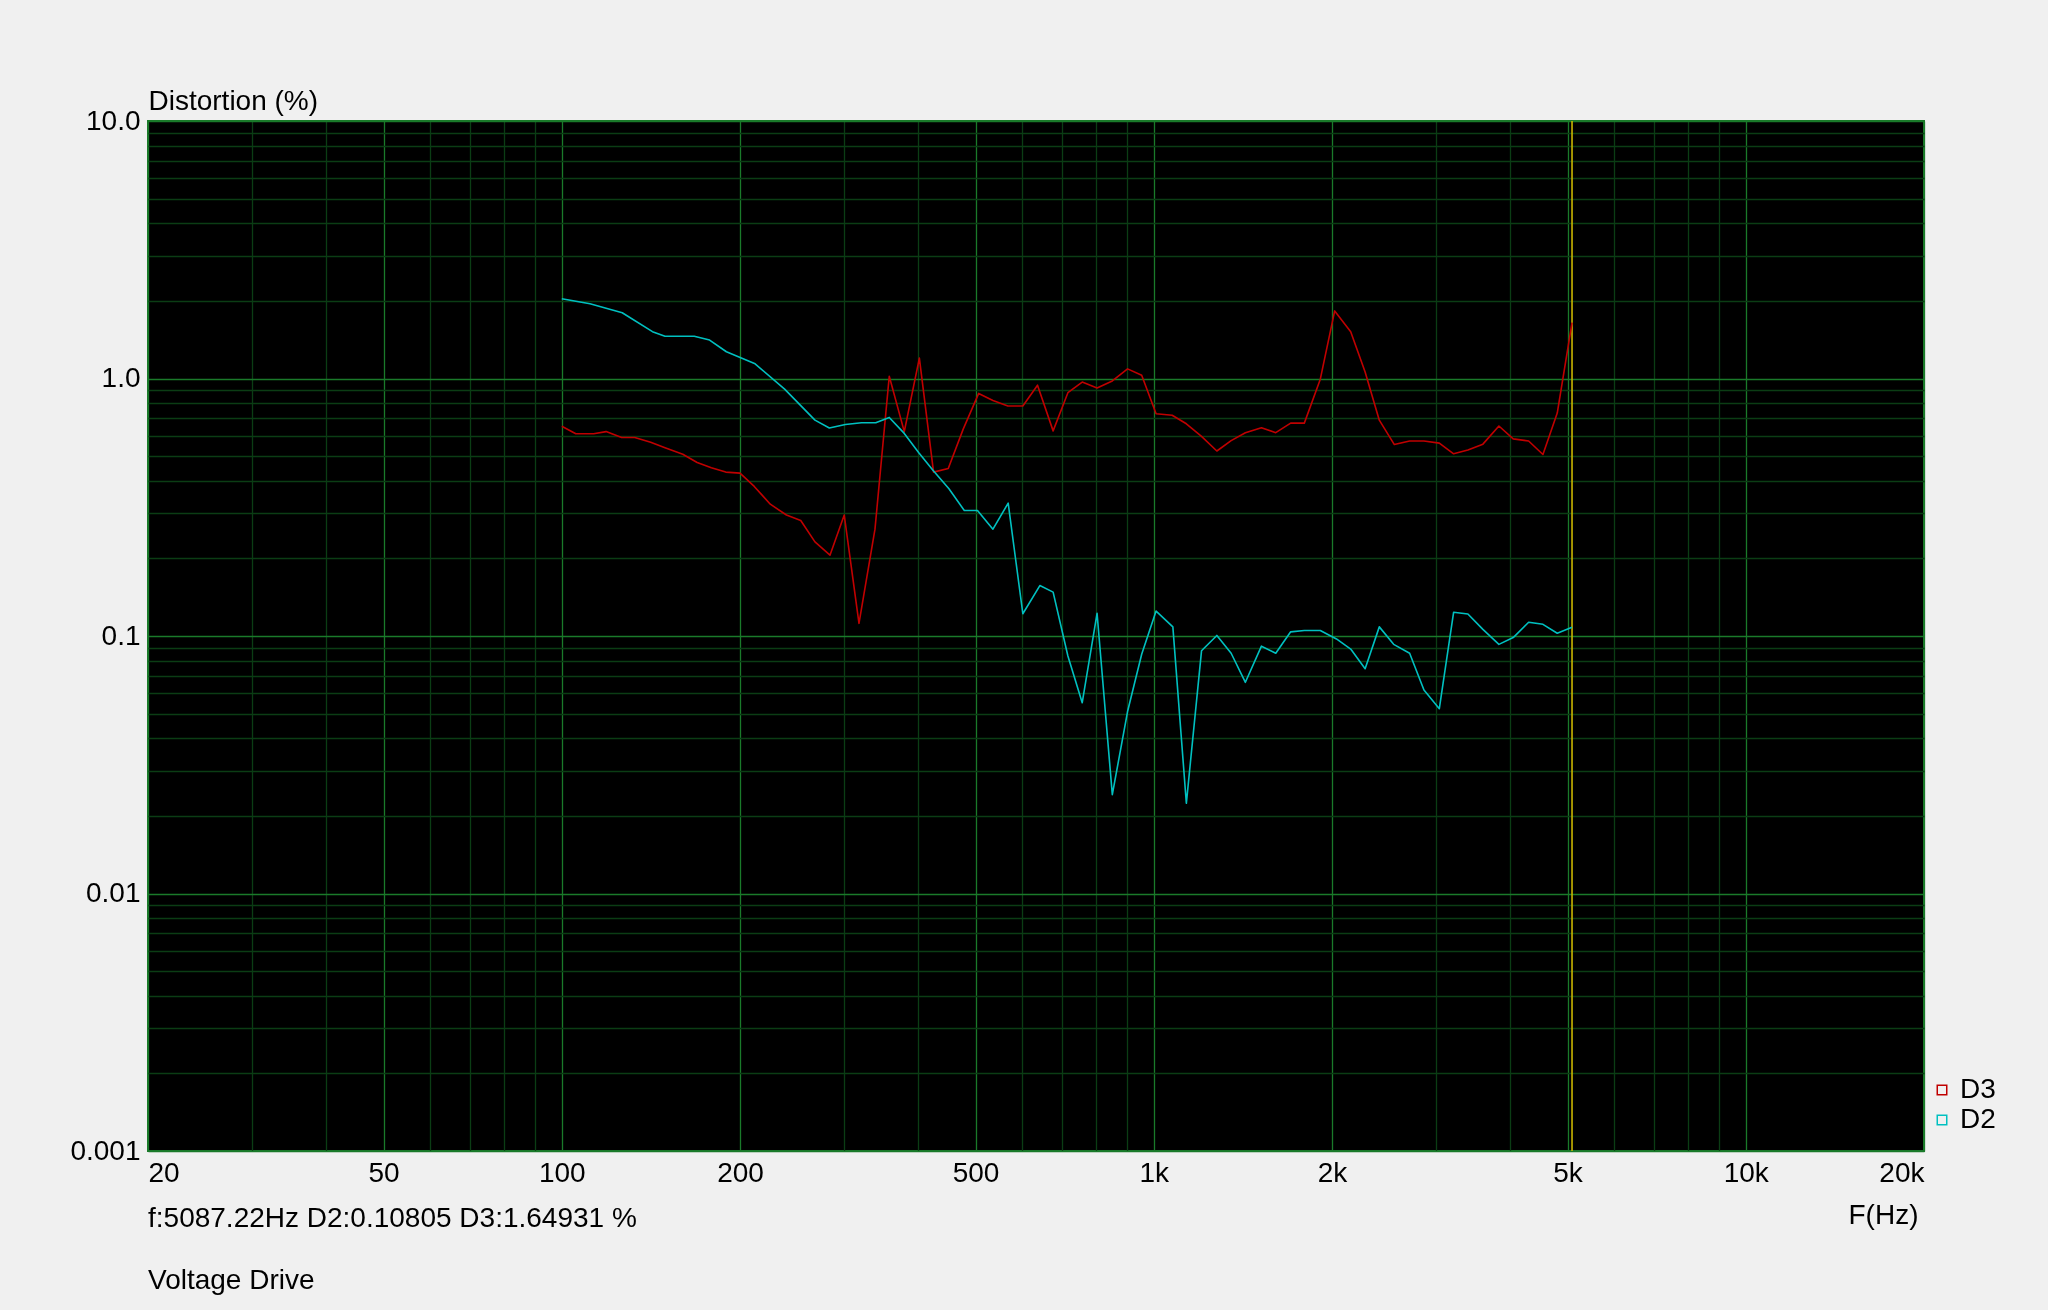 Image resolution: width=2048 pixels, height=1310 pixels. I want to click on x-tick-label: 500, so click(976, 1172).